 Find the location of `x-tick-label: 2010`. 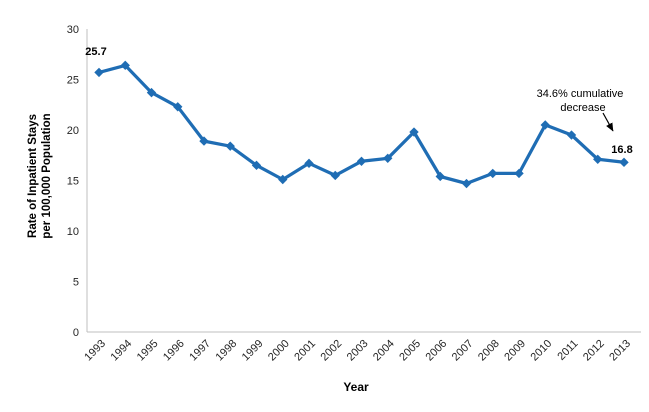

x-tick-label: 2010 is located at coordinates (542, 351).